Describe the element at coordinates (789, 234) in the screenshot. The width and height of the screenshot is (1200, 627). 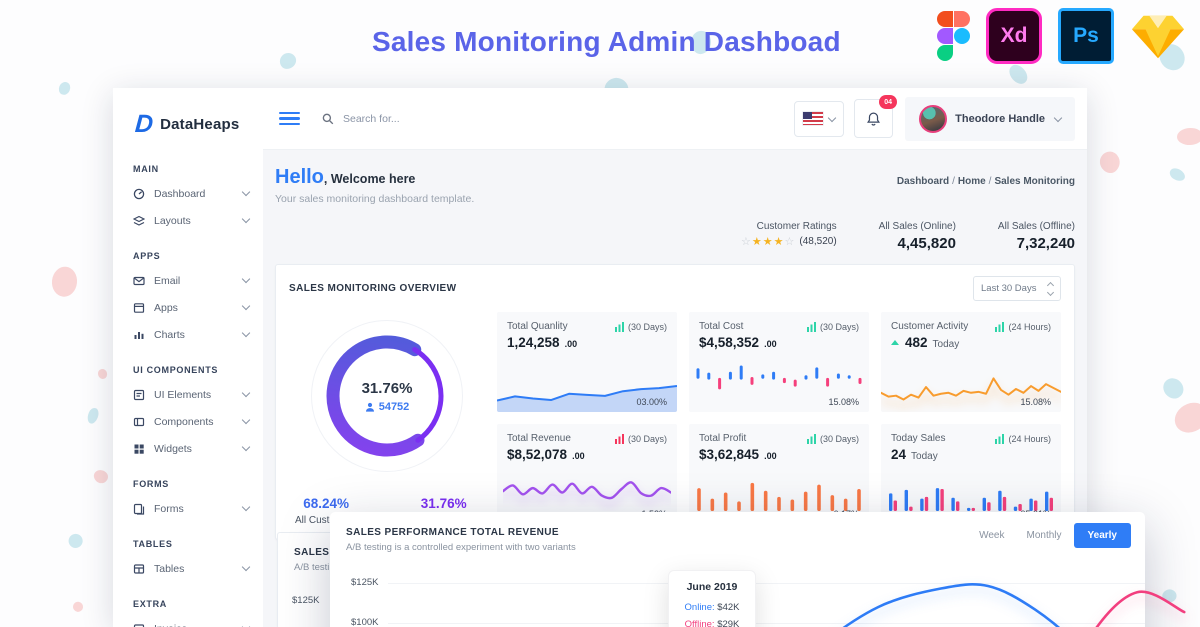
I see `customer-ratings-stat: Customer Ratings ☆ ★ ★ ★ ☆ (48,520)` at that location.